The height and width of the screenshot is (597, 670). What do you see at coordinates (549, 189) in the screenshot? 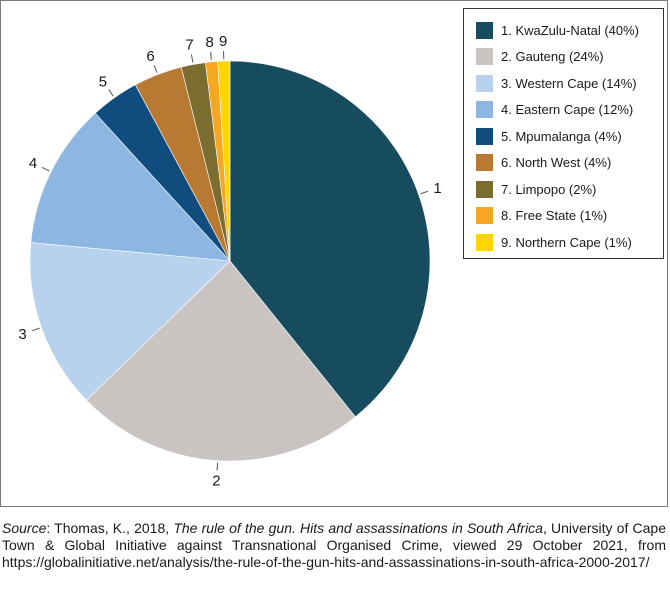
I see `legend-label-7: 7. Limpopo (2%)` at bounding box center [549, 189].